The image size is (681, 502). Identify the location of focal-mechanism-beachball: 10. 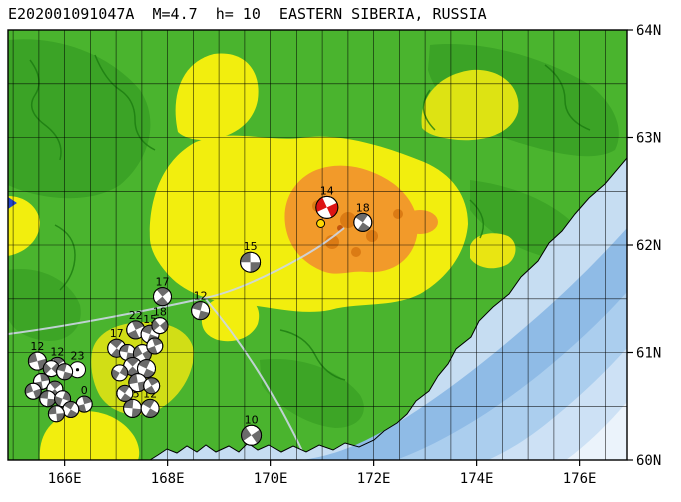
(252, 429).